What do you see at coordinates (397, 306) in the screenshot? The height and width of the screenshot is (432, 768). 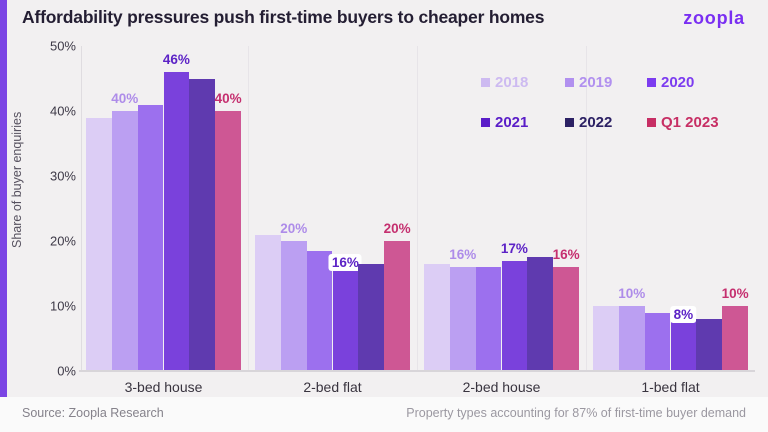 I see `bar-q1-2023-2-bed-flat` at bounding box center [397, 306].